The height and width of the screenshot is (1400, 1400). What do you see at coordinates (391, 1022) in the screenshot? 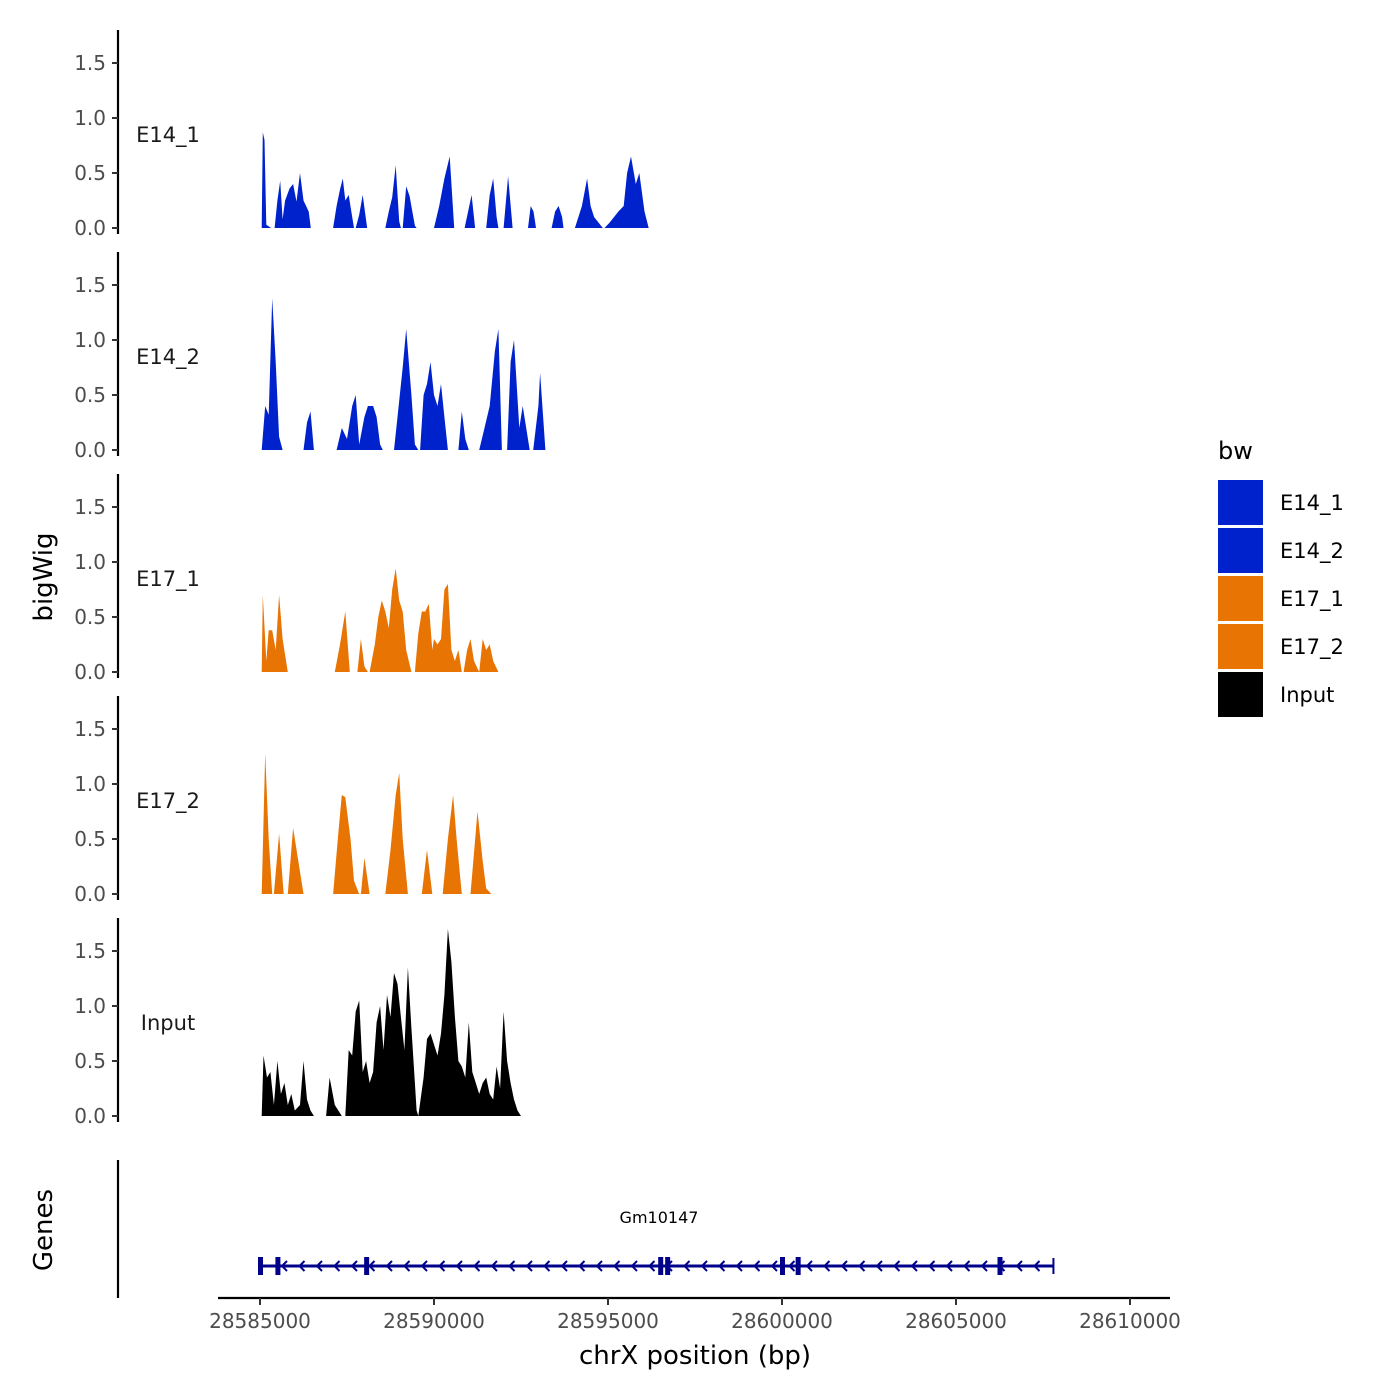
I see `area-input` at bounding box center [391, 1022].